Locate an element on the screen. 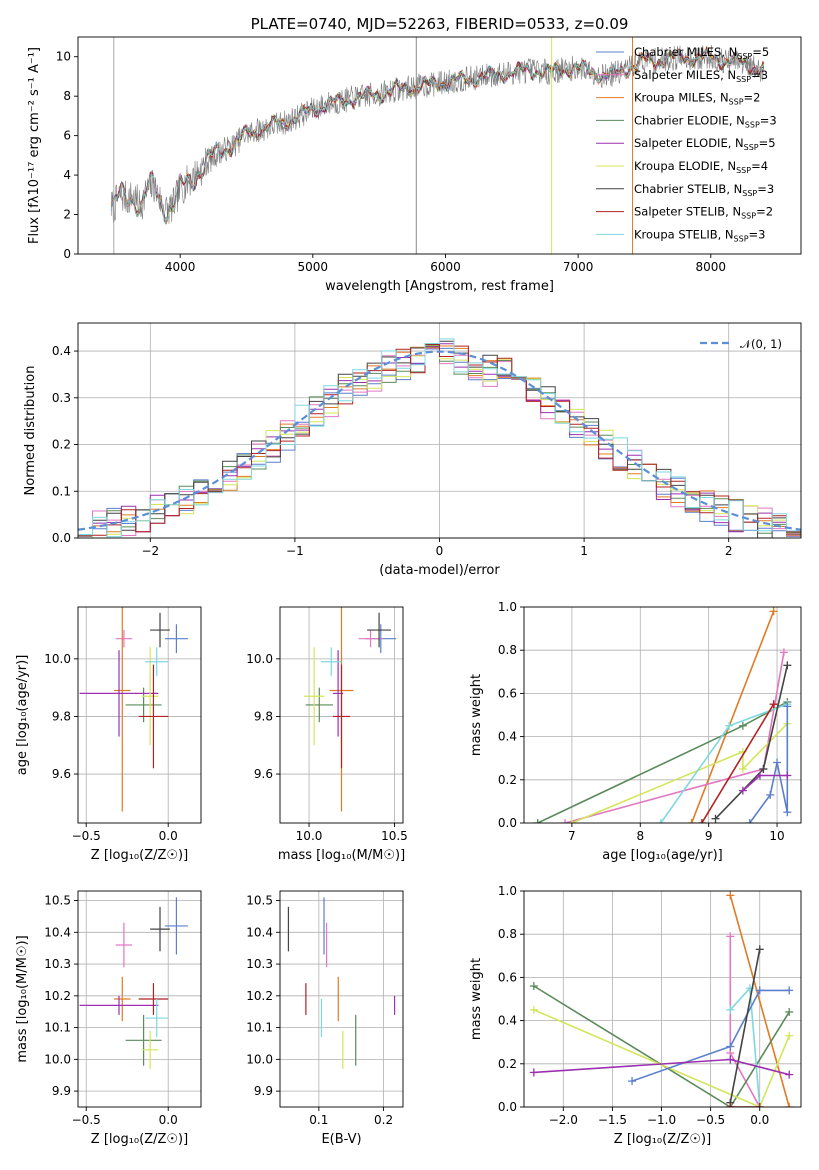 This screenshot has width=819, height=1170. x-tick-label: −1 is located at coordinates (295, 551).